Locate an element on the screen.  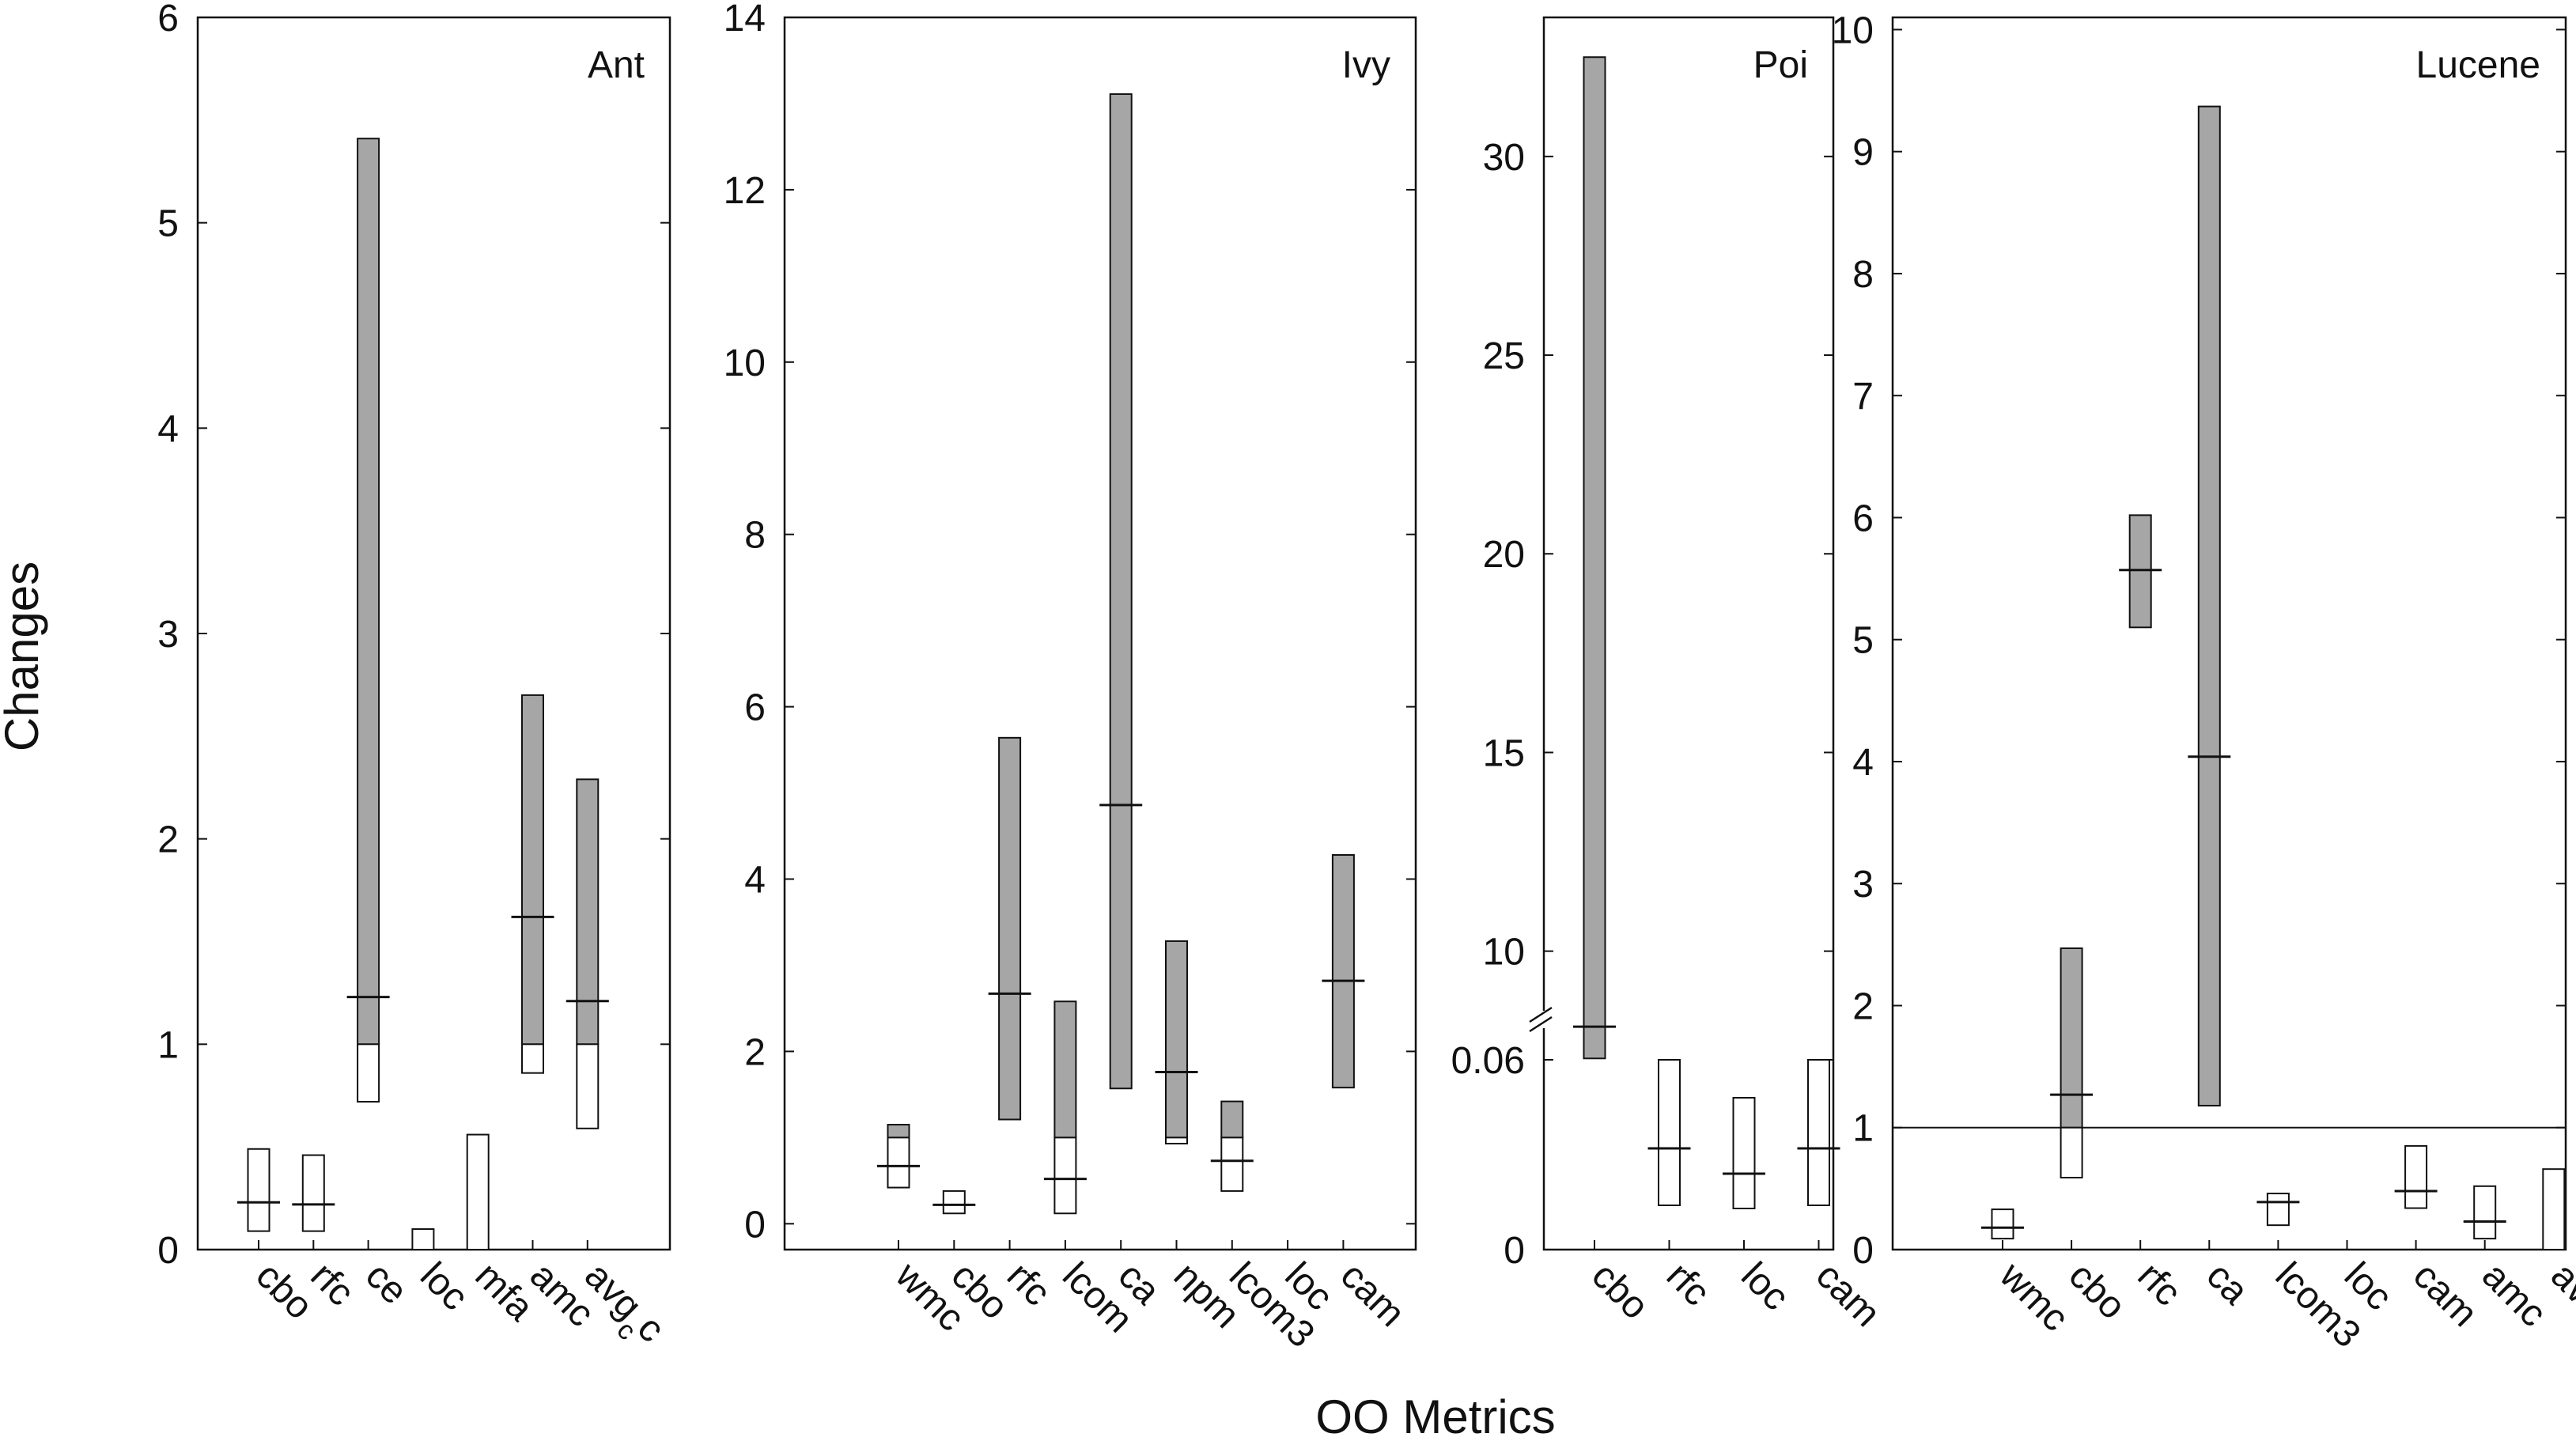
y-tick-label: 20 is located at coordinates (1504, 555).